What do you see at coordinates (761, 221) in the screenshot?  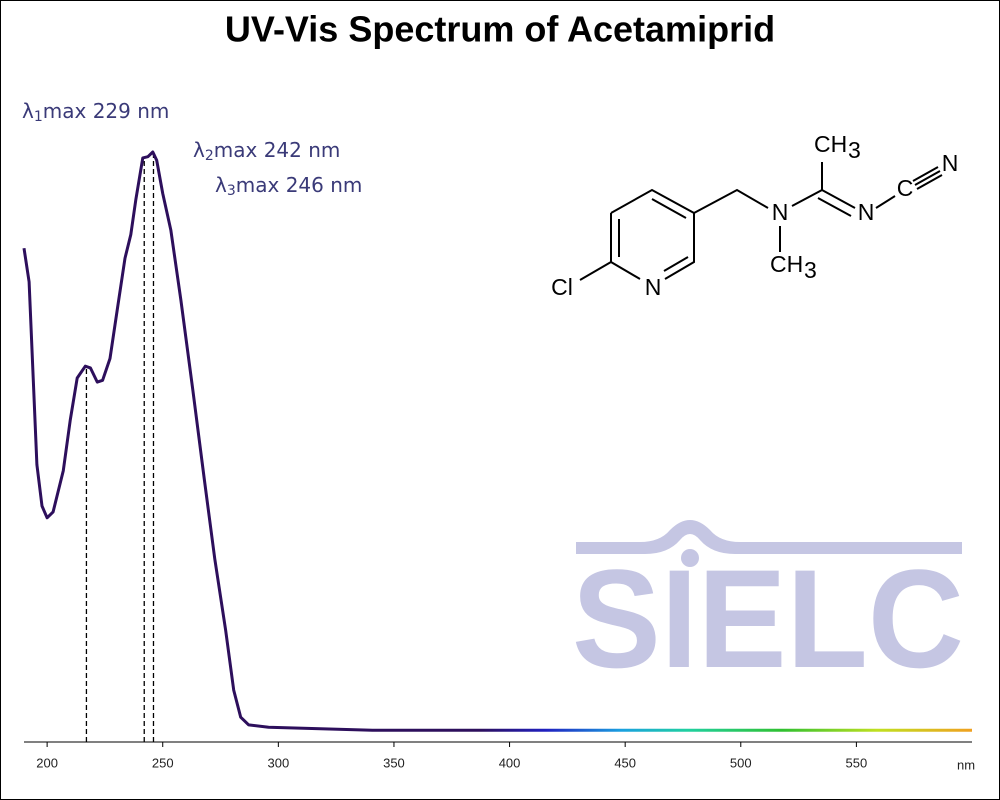 I see `bonds` at bounding box center [761, 221].